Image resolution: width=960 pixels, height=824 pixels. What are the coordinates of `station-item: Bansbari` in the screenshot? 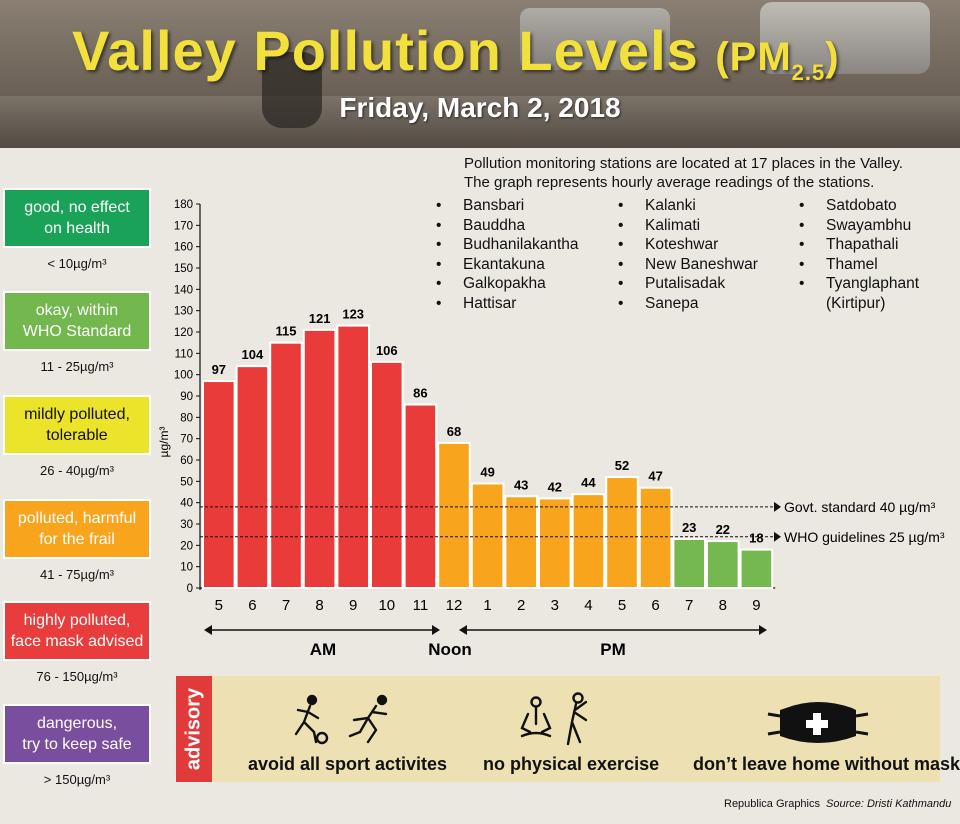 It's located at (507, 206).